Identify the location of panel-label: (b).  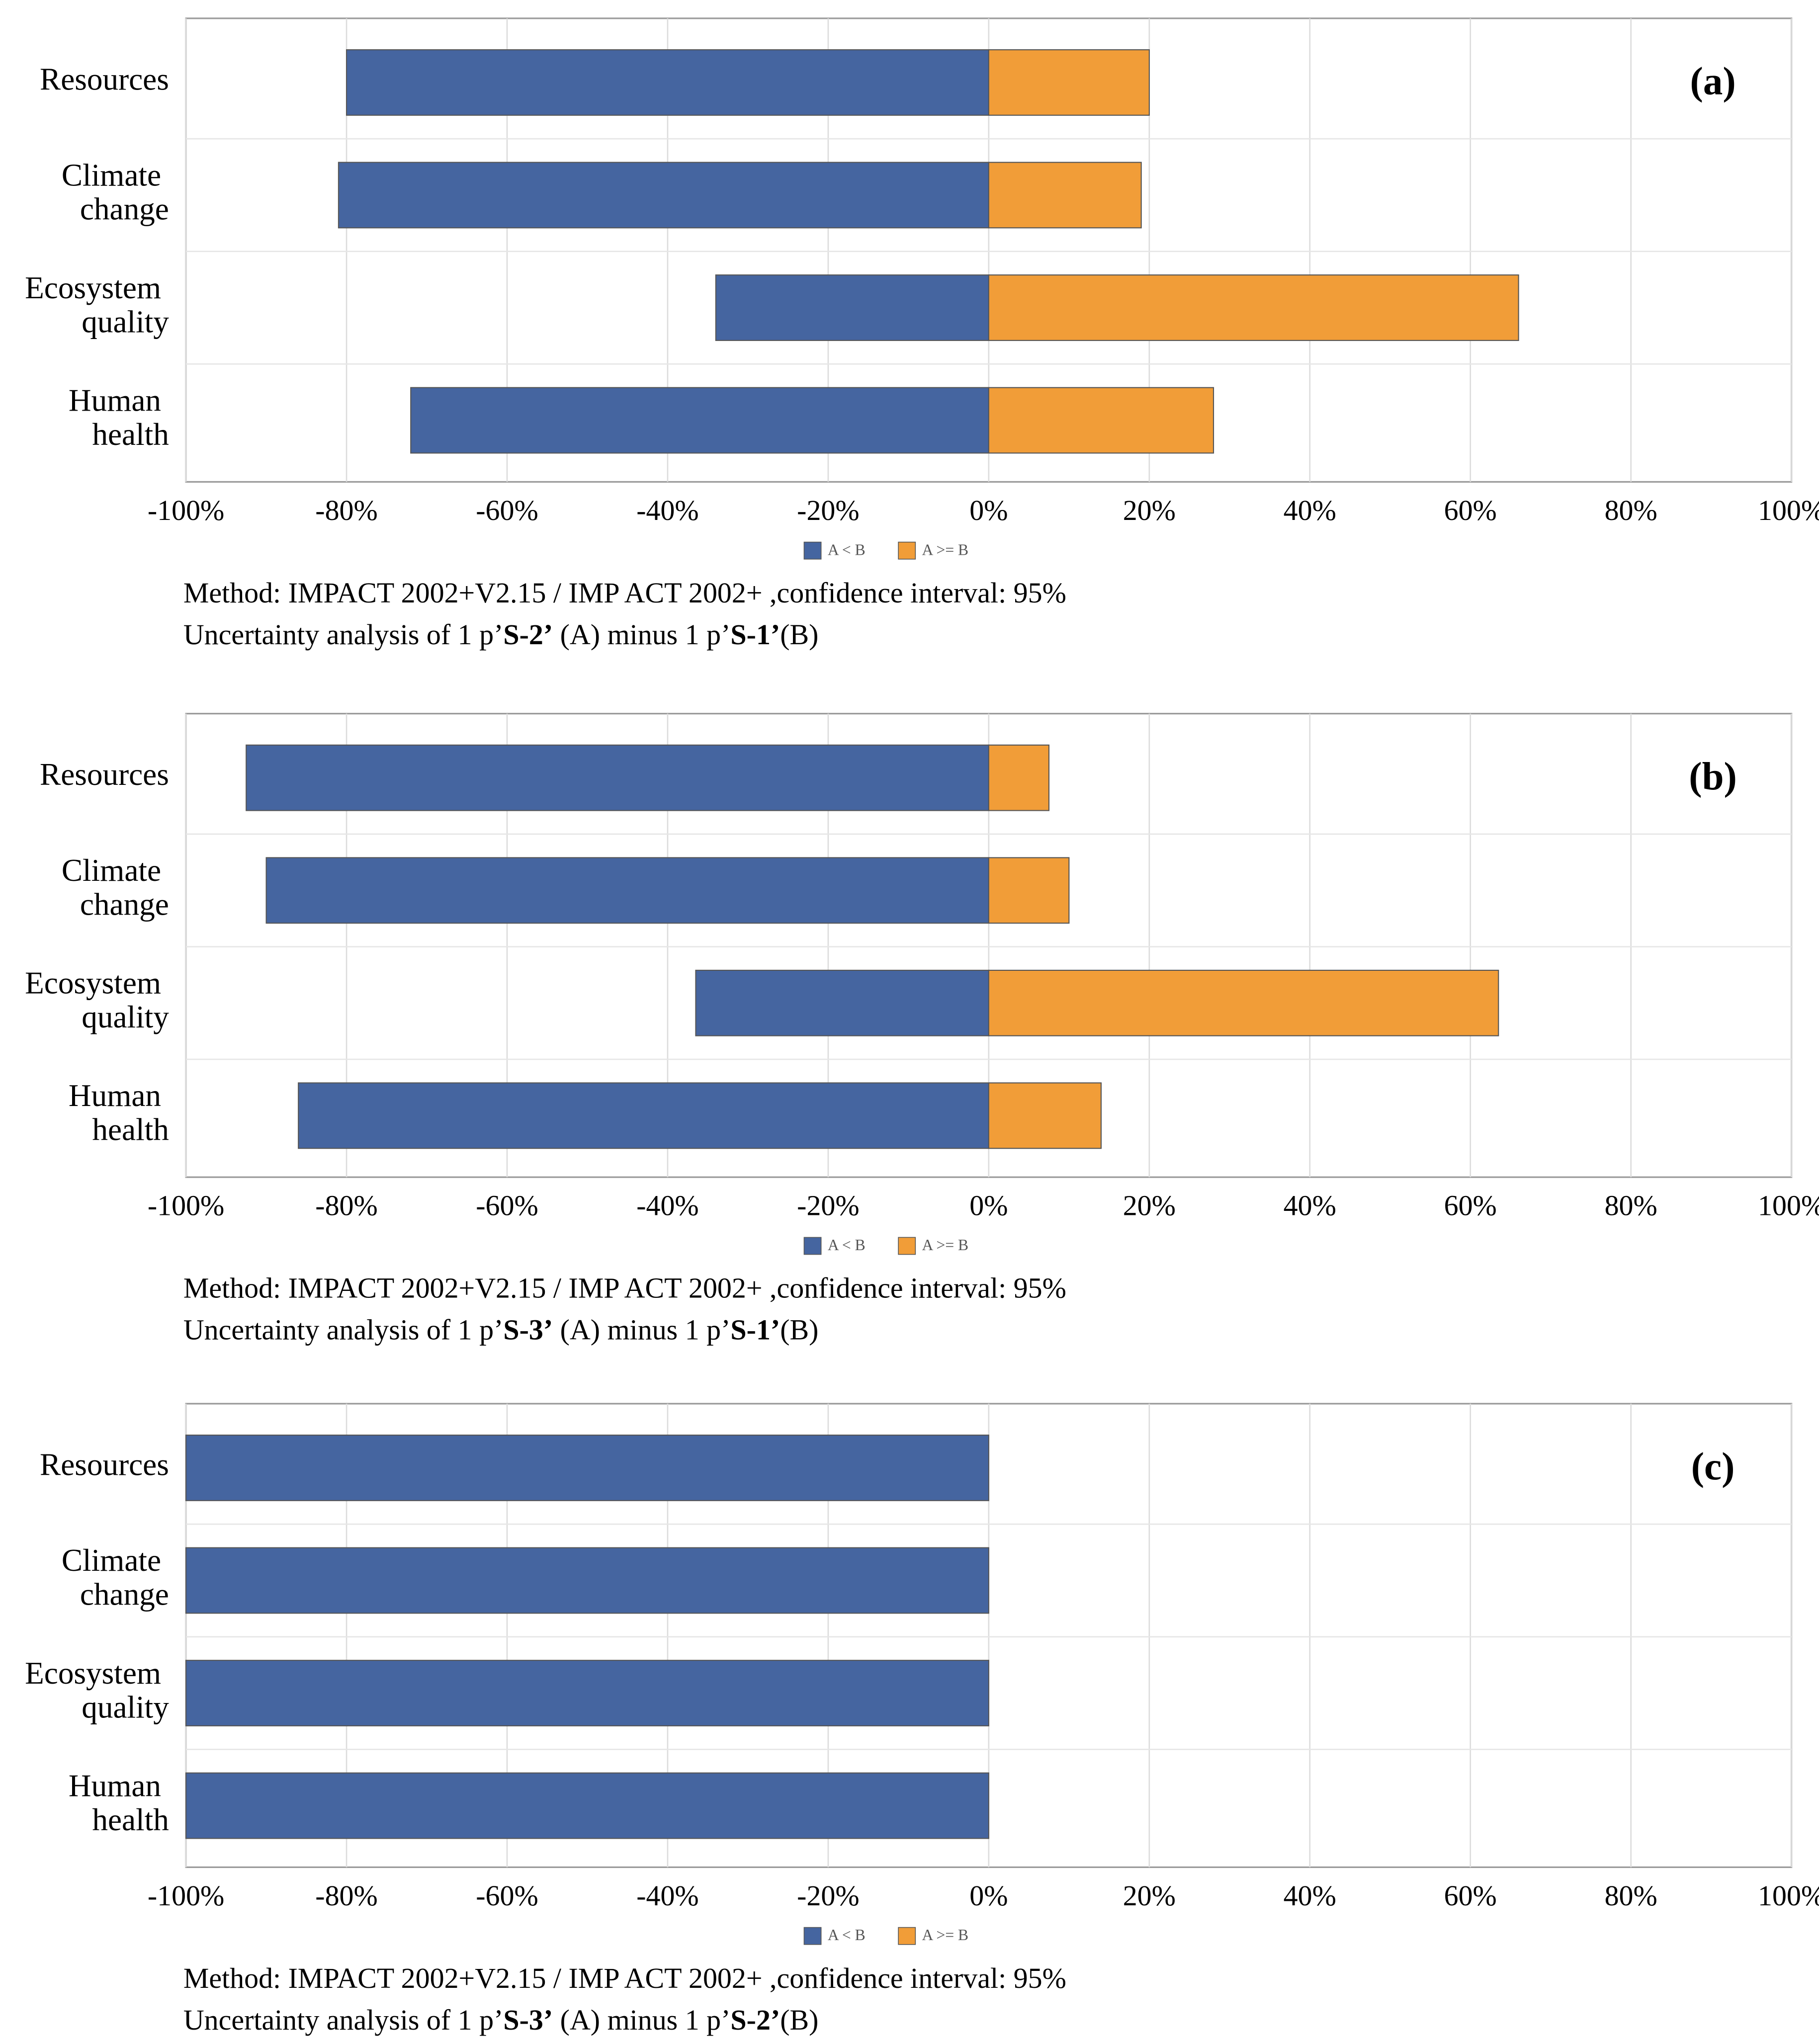
(1713, 777).